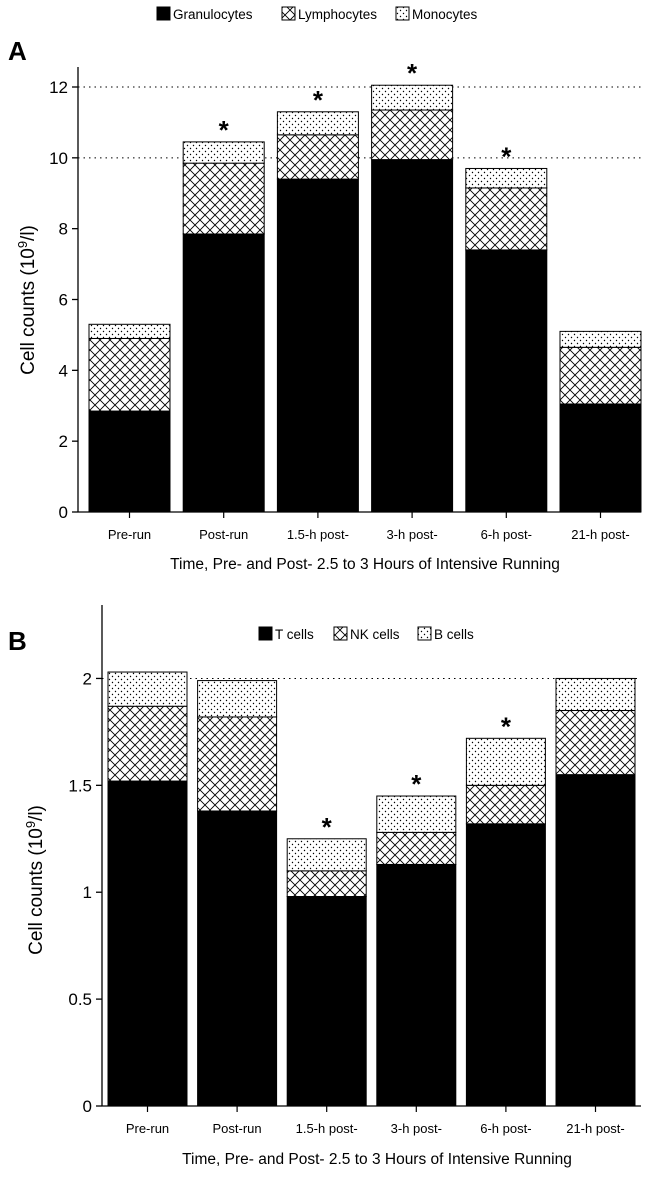  What do you see at coordinates (454, 634) in the screenshot?
I see `legend-label-b-cells: B cells` at bounding box center [454, 634].